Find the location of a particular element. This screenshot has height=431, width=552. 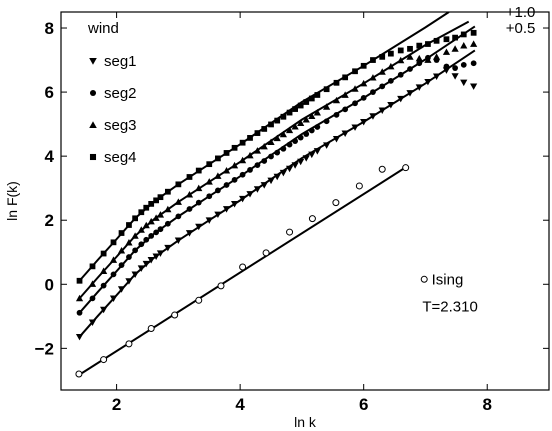

legend: wind seg1 seg2 seg3 seg4 is located at coordinates (112, 93).